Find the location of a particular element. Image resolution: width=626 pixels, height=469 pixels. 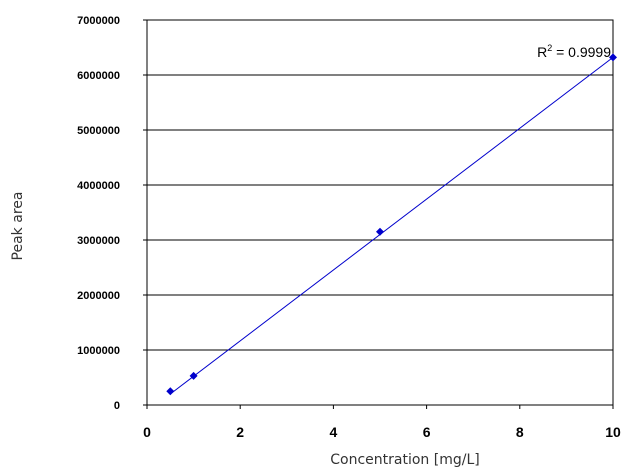

y-tick-label: 2000000 is located at coordinates (98, 296).